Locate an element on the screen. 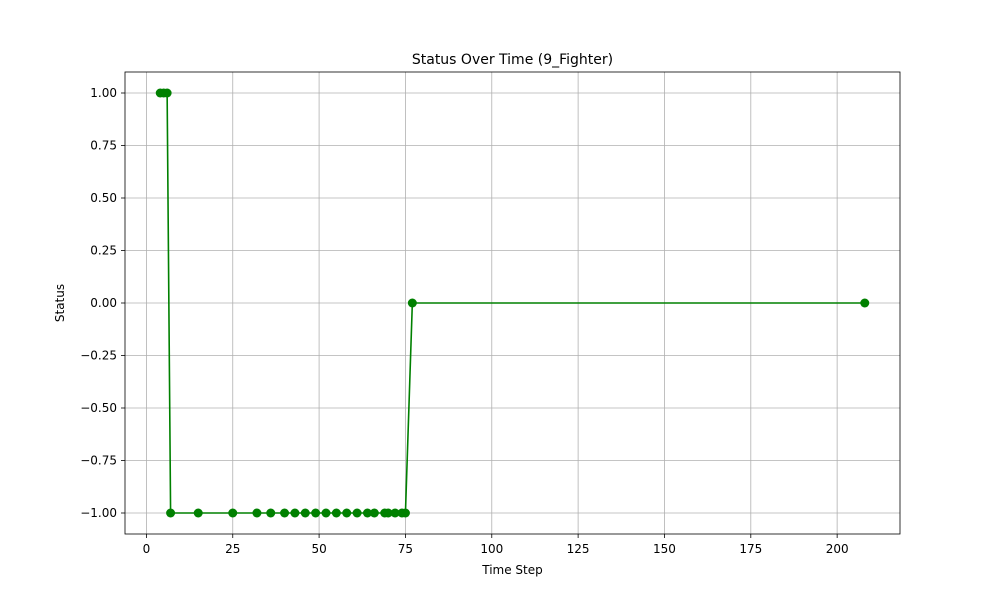 The height and width of the screenshot is (600, 1000). x-tick-label: 175 is located at coordinates (750, 549).